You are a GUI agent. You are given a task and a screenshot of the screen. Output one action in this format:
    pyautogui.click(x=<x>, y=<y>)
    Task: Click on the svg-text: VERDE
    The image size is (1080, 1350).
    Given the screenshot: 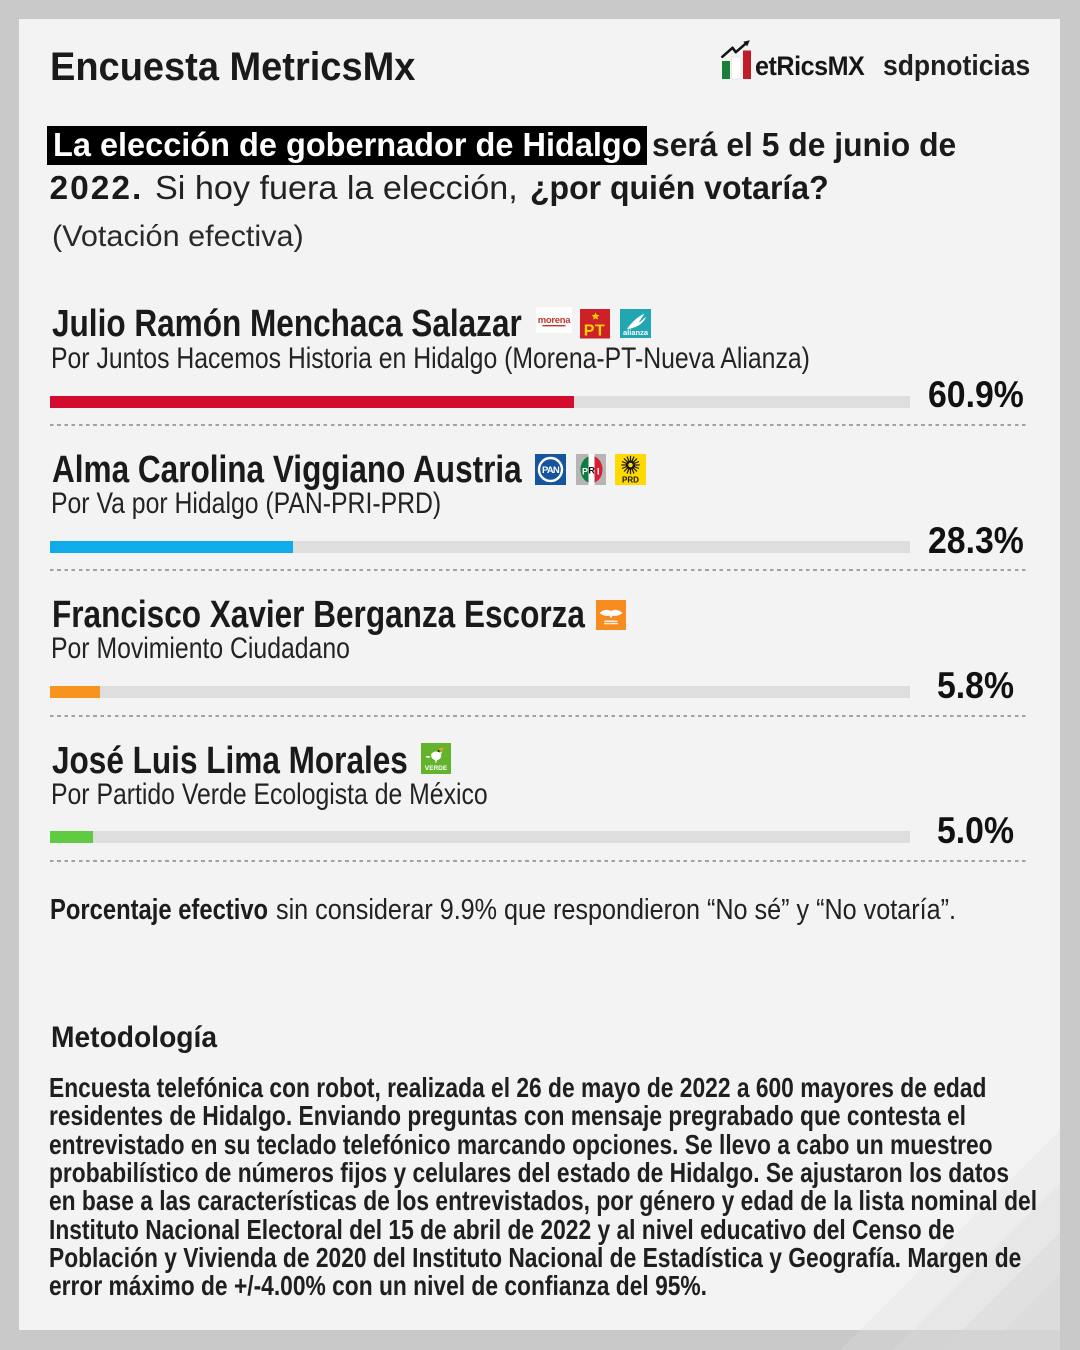 What is the action you would take?
    pyautogui.click(x=436, y=768)
    